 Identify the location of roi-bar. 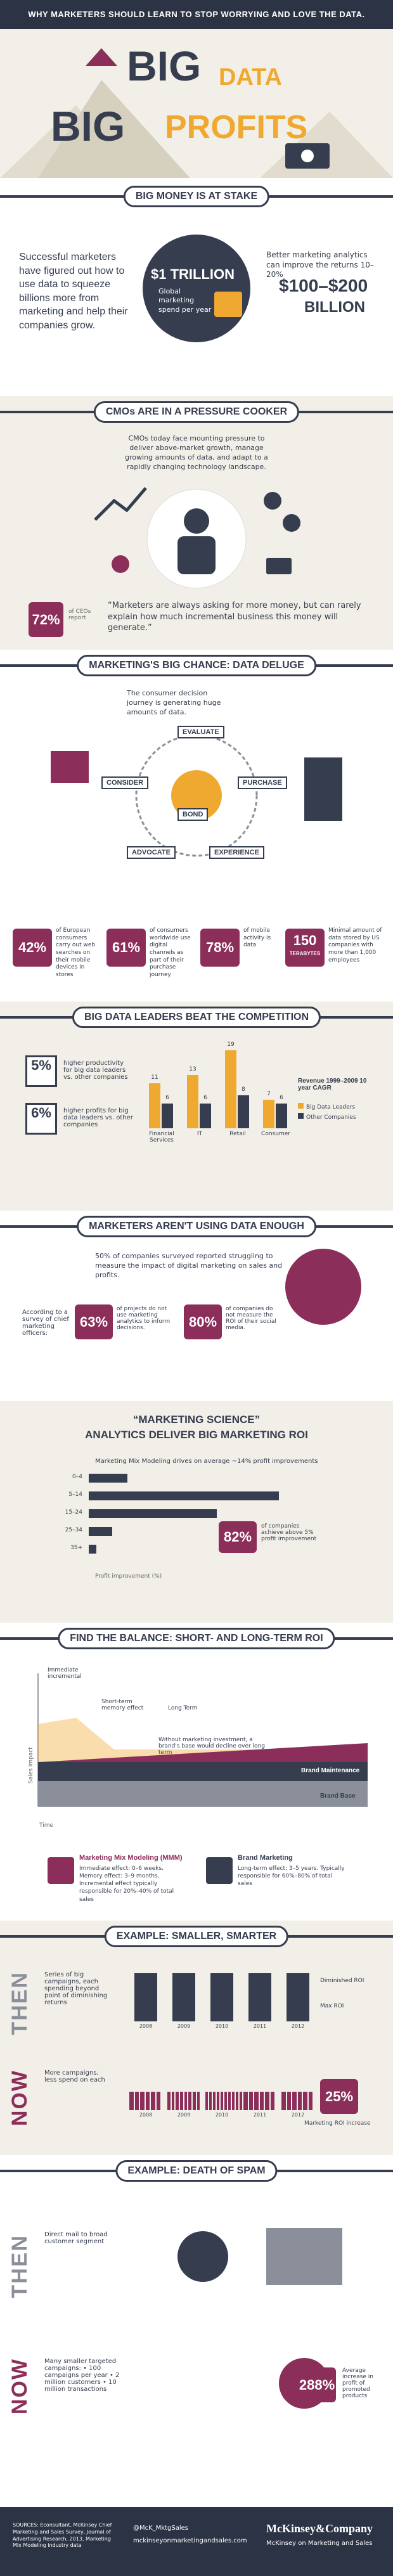
(93, 1549).